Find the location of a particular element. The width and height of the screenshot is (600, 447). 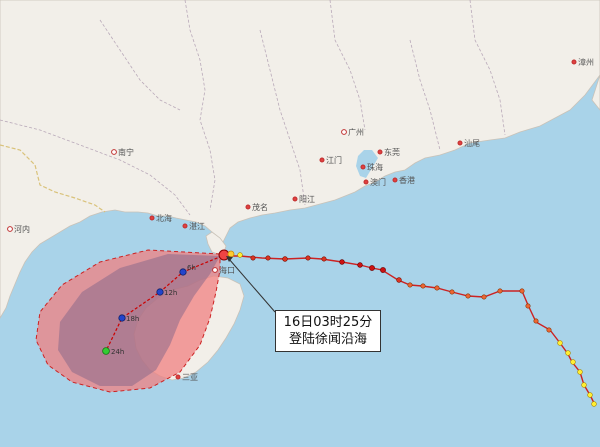

city-珠海: 珠海 is located at coordinates (371, 167).